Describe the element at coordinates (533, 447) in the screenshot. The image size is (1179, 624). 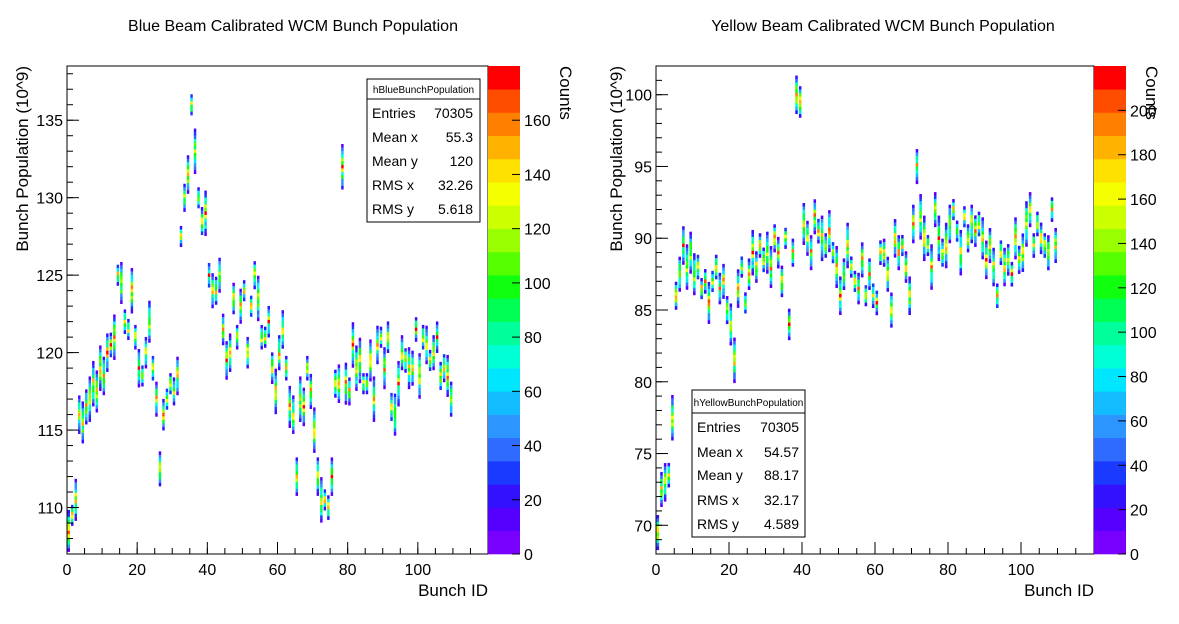
I see `z-tick-label: 40` at that location.